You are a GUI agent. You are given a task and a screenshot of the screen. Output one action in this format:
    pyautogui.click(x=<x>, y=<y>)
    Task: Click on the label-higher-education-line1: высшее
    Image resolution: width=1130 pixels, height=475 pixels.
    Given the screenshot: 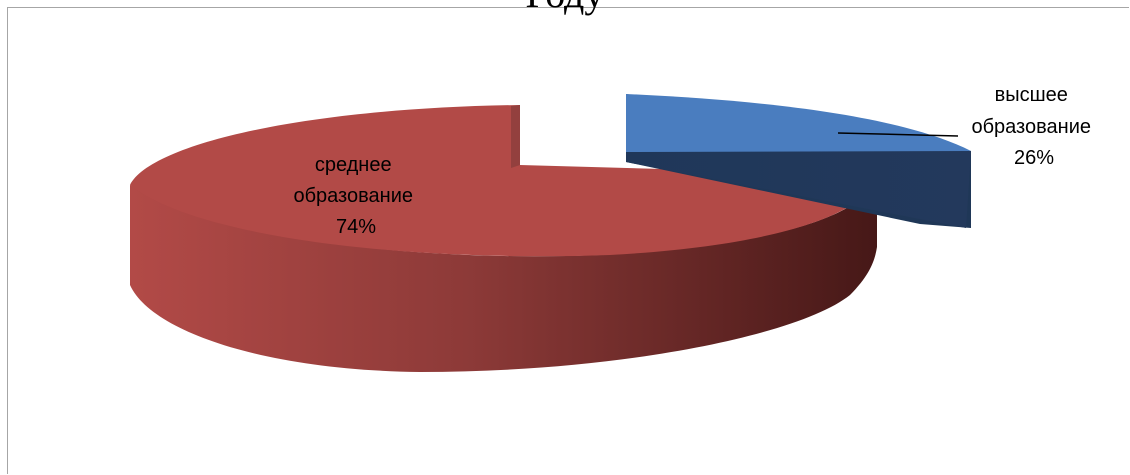 What is the action you would take?
    pyautogui.click(x=1031, y=95)
    